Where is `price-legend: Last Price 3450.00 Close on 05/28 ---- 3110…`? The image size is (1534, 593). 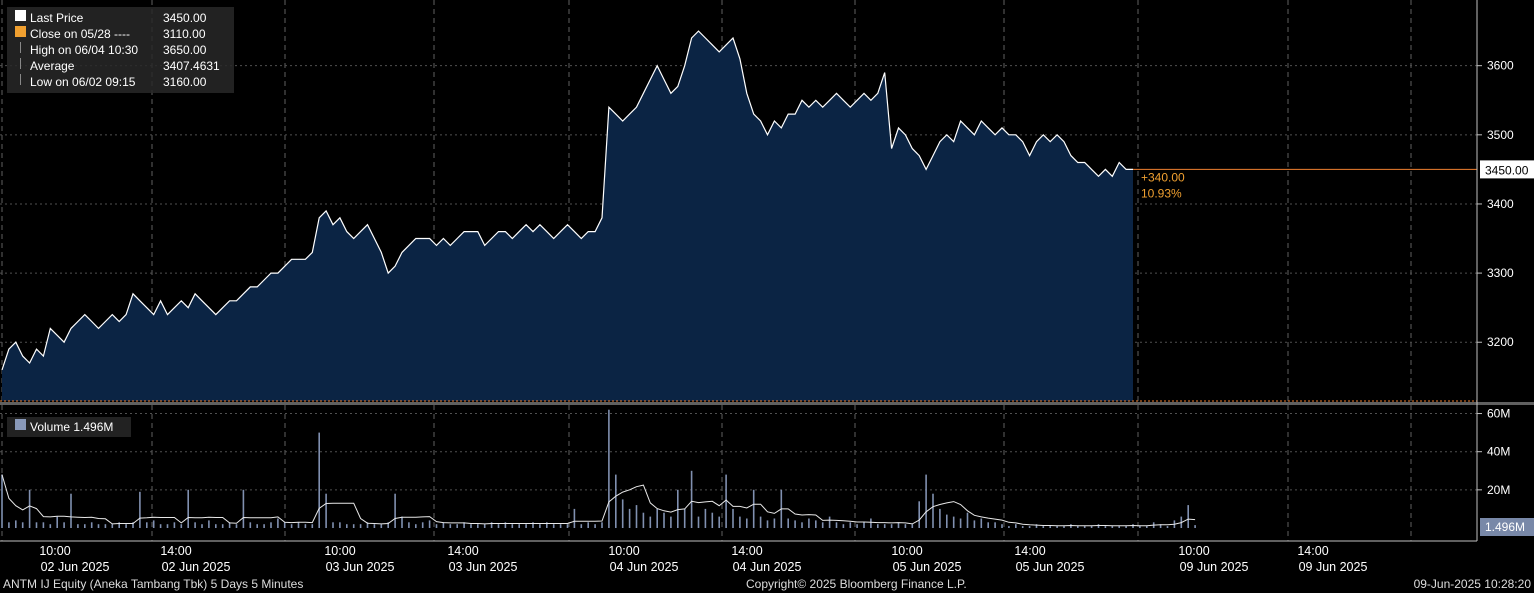 price-legend: Last Price 3450.00 Close on 05/28 ---- 3110… is located at coordinates (120, 50).